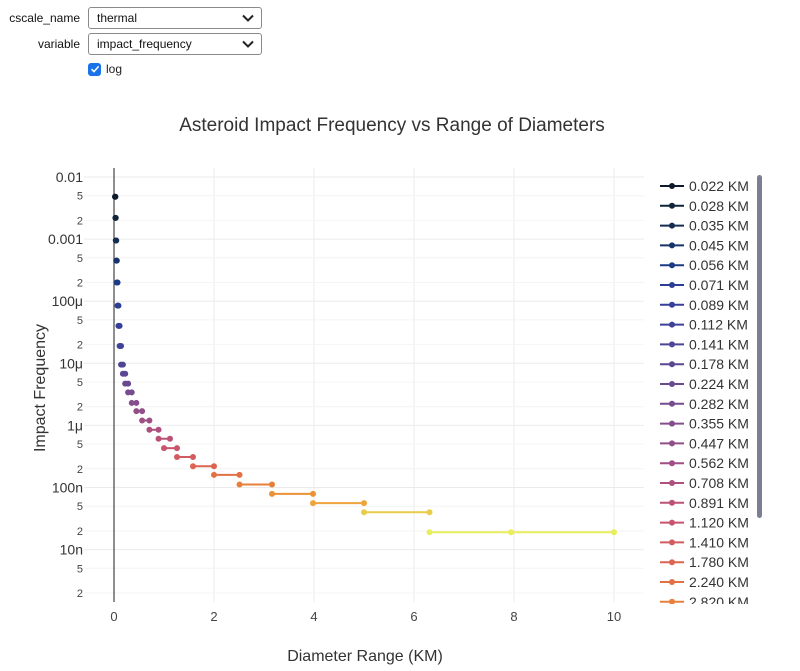 This screenshot has height=671, width=800. Describe the element at coordinates (292, 493) in the screenshot. I see `series-3-550-km` at that location.